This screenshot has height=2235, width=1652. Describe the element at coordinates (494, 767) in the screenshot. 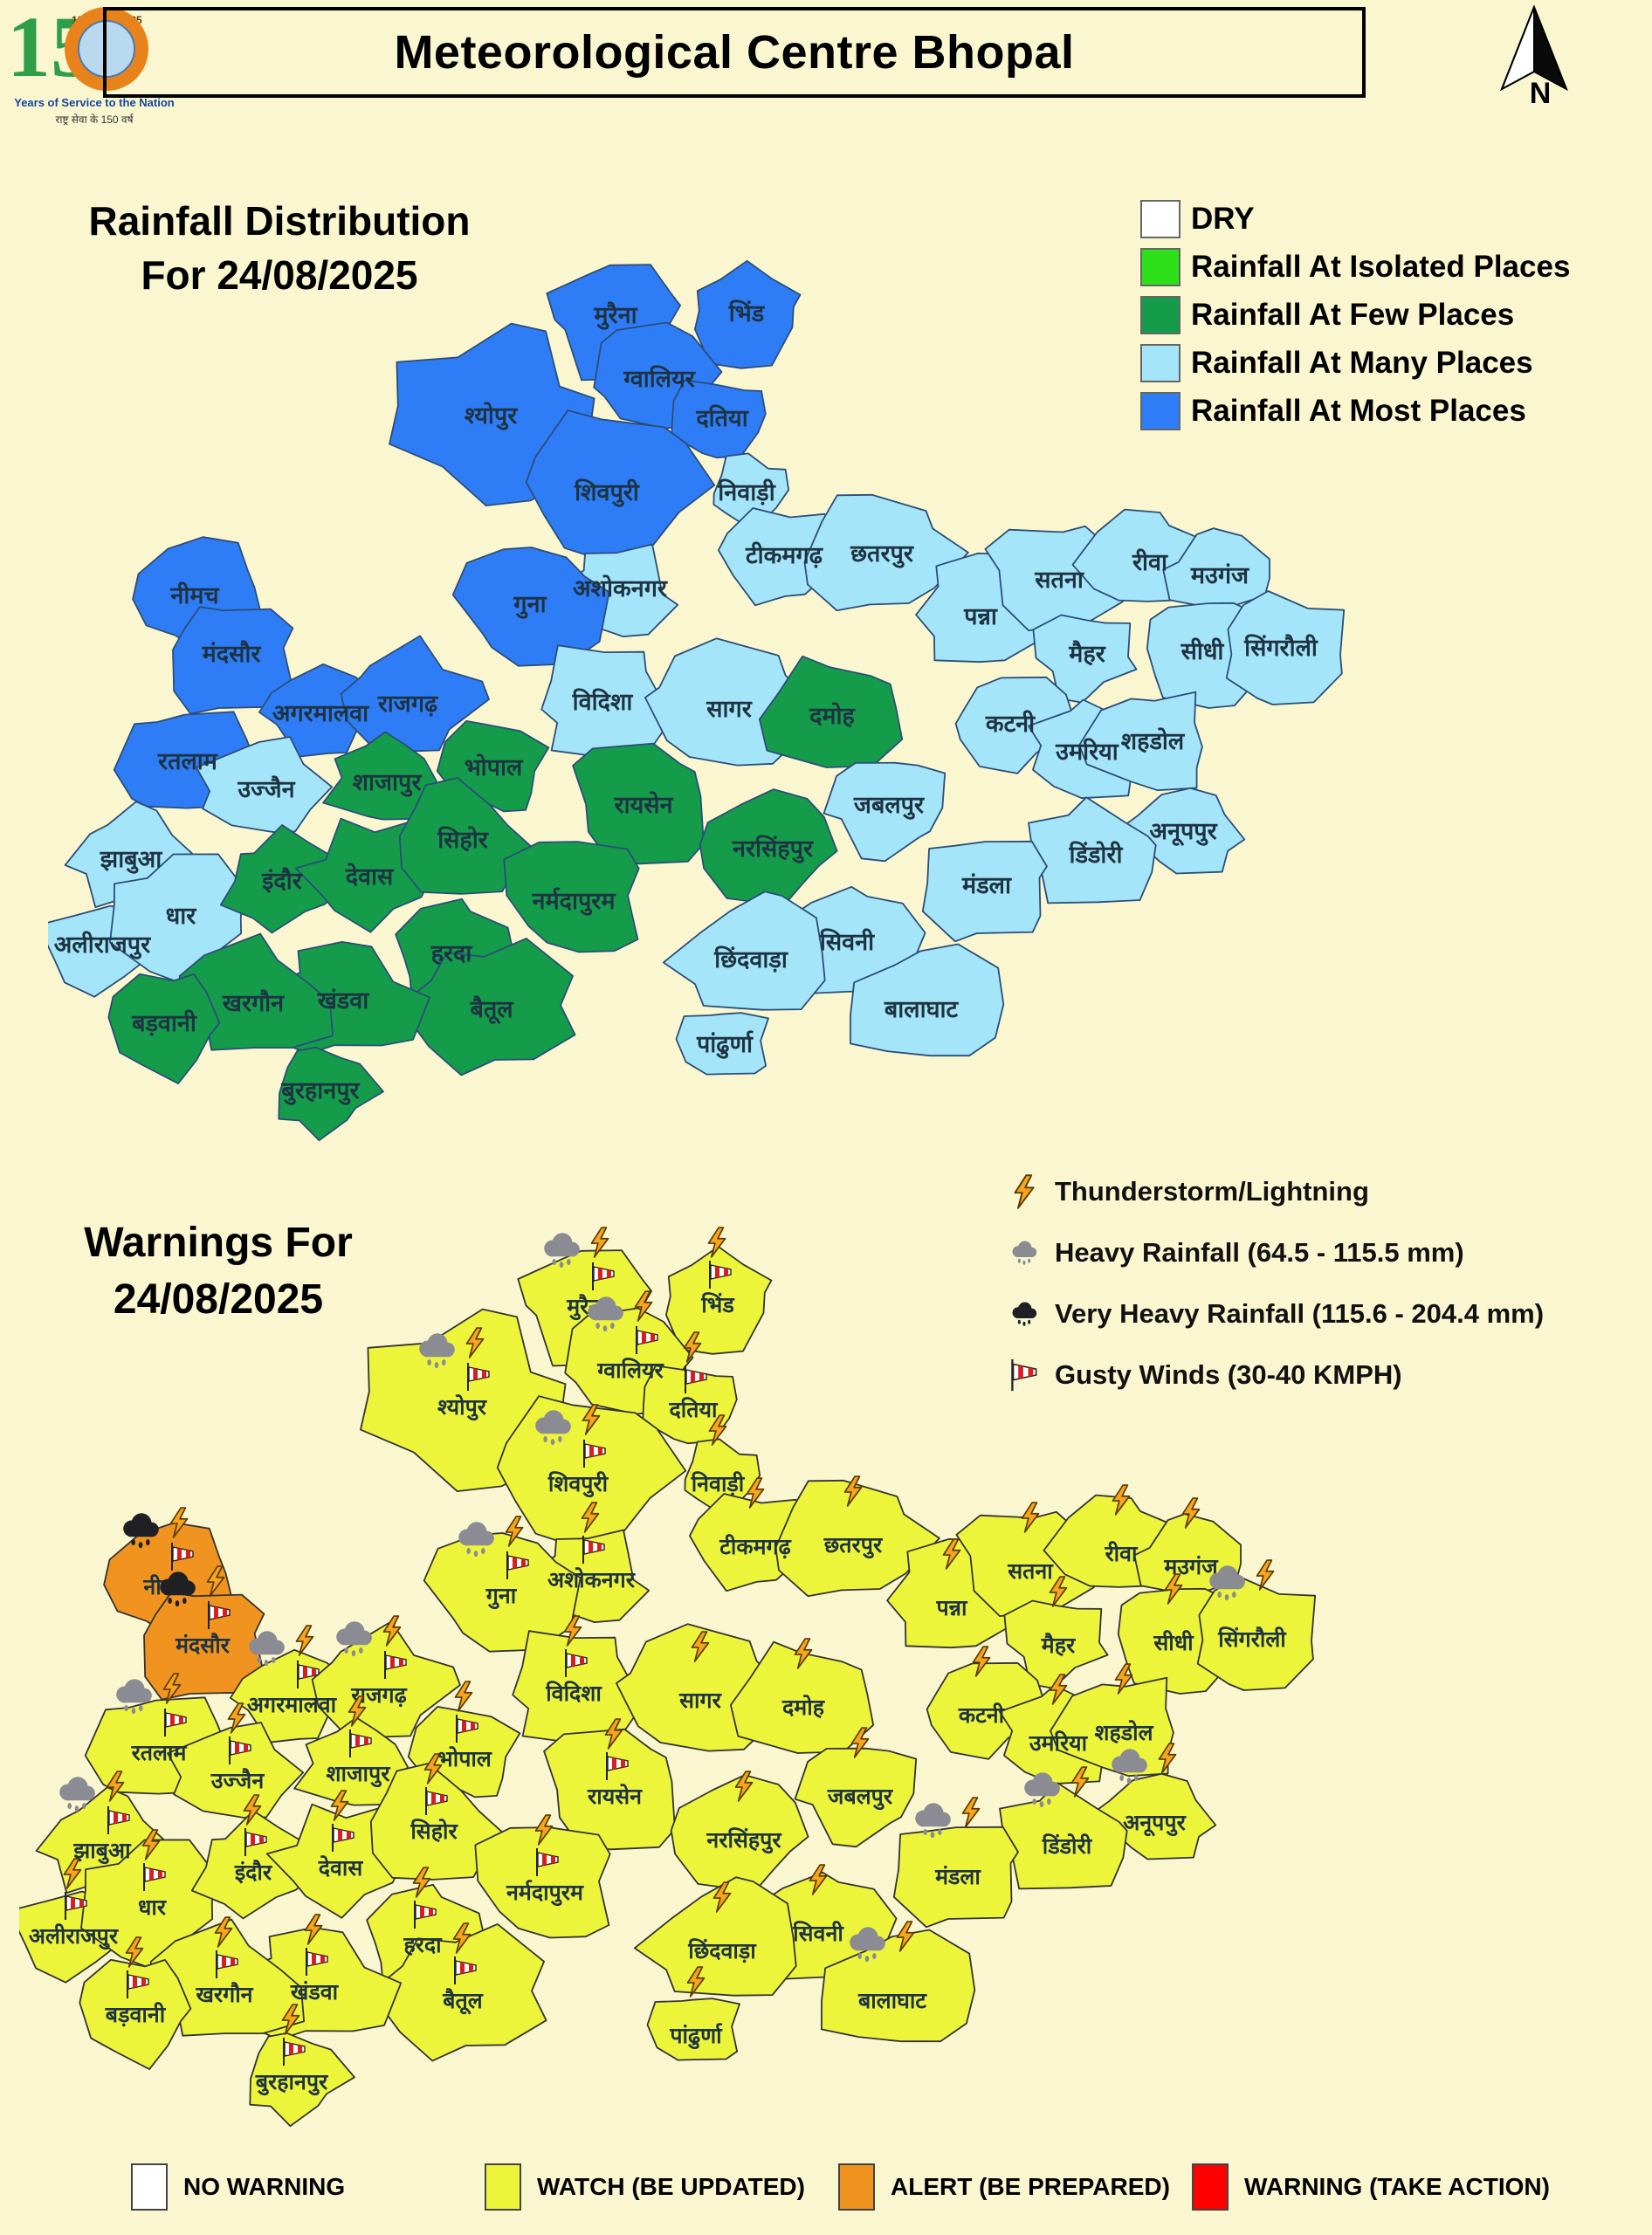

I see `district-bhopal-label: भोपाल` at that location.